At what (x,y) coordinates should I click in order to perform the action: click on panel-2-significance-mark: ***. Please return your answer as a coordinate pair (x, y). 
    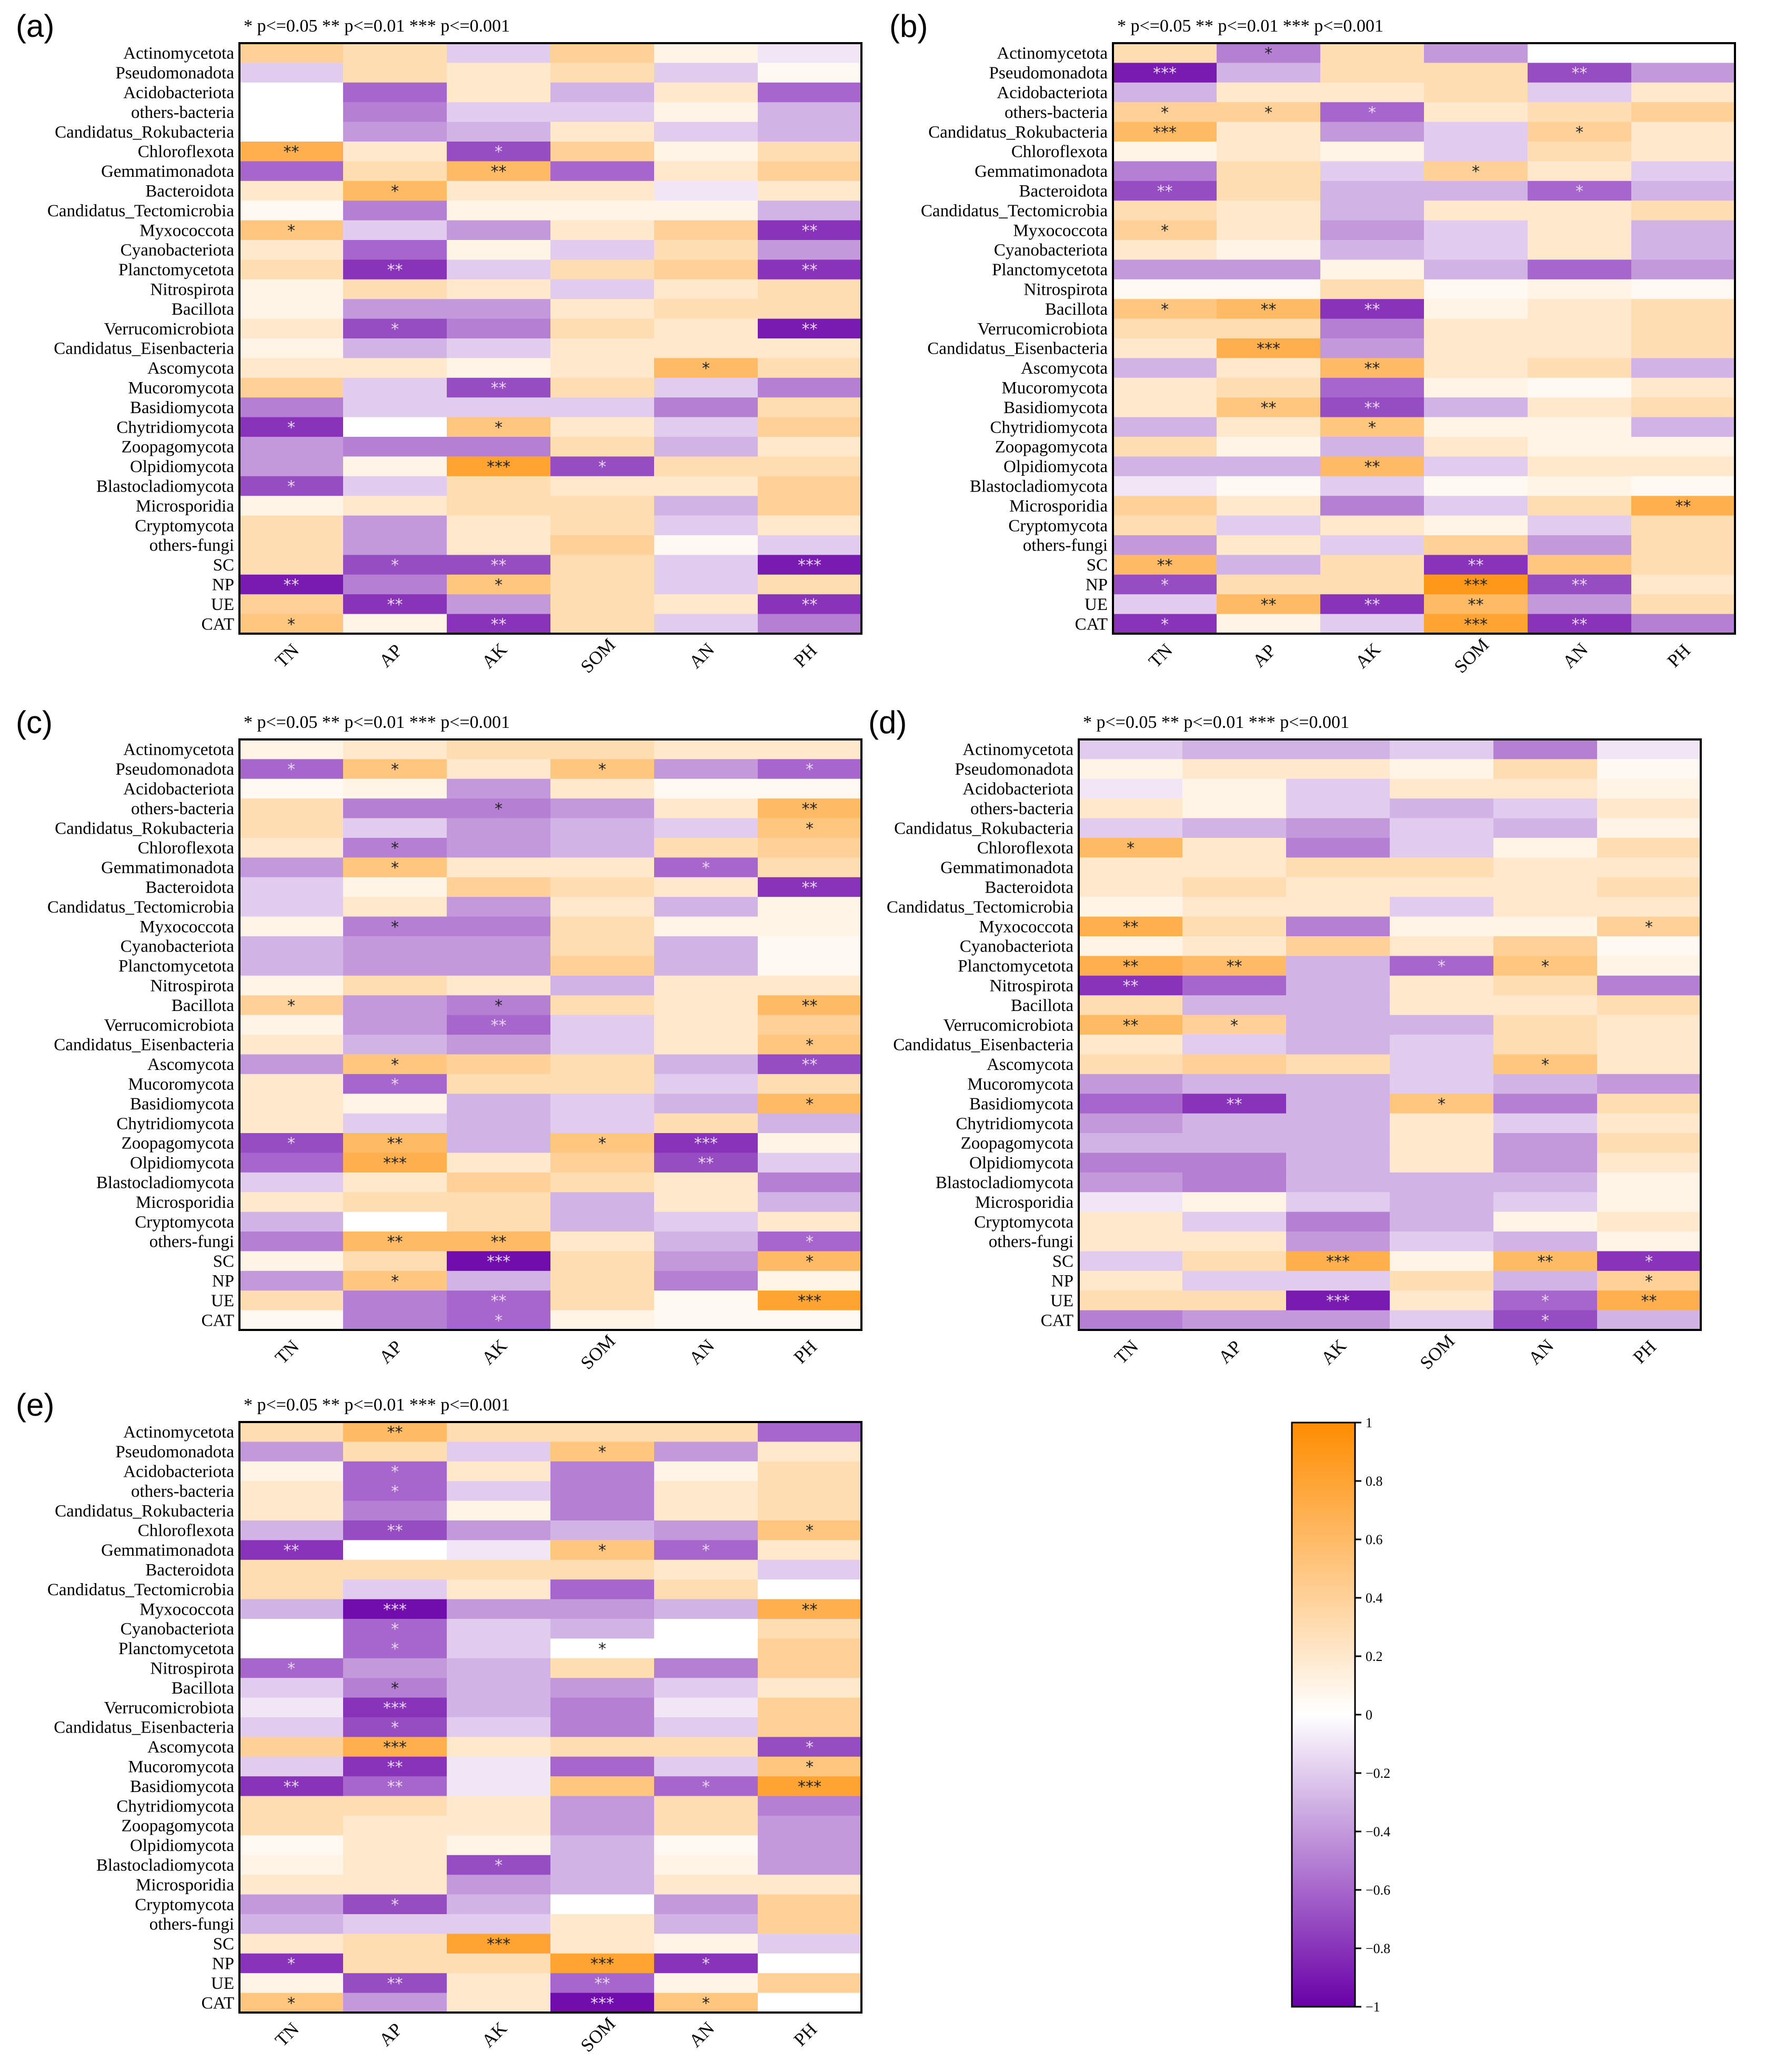
    Looking at the image, I should click on (395, 1164).